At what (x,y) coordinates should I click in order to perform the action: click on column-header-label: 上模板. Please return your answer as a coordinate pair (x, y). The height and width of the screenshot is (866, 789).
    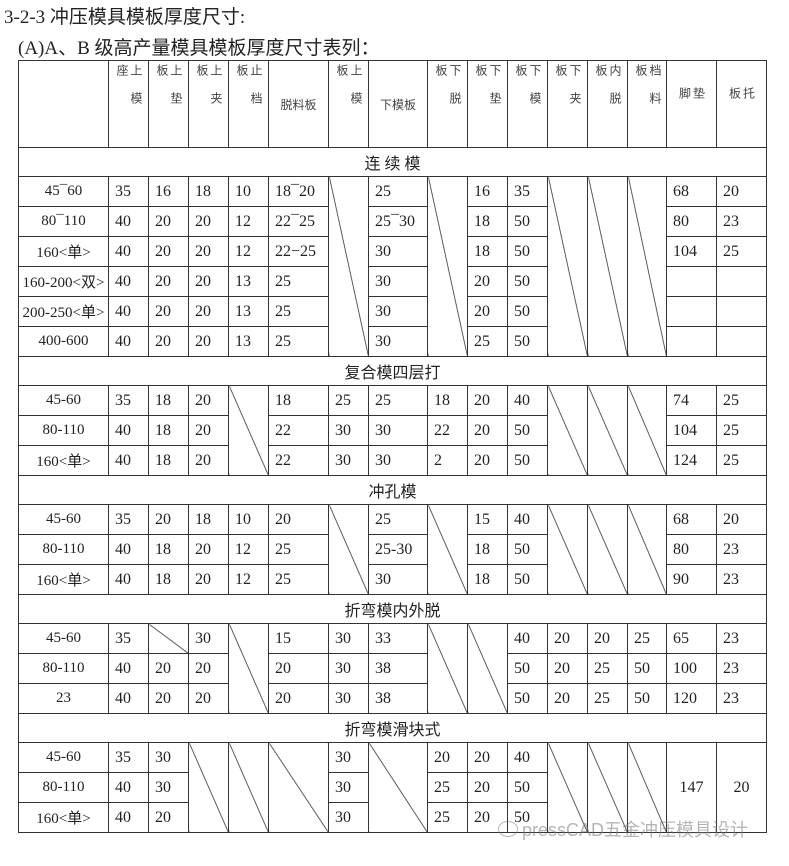
    Looking at the image, I should click on (349, 92).